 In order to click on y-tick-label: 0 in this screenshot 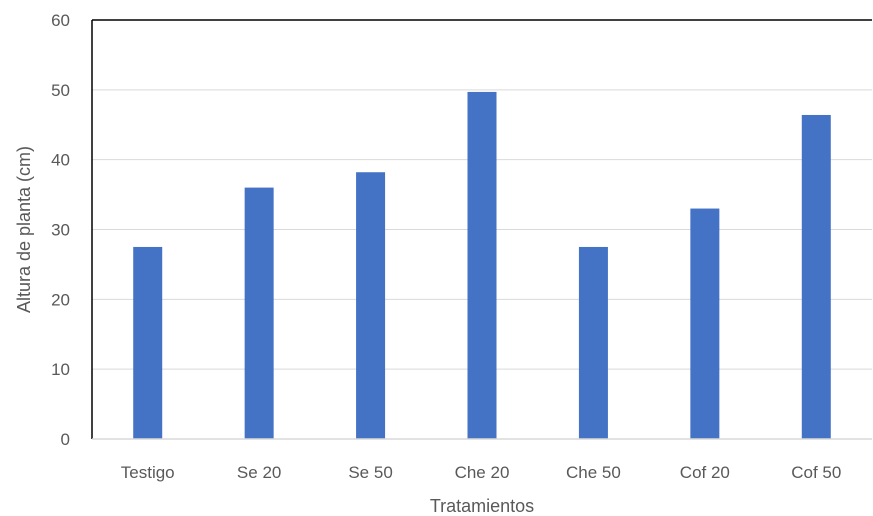, I will do `click(65, 439)`.